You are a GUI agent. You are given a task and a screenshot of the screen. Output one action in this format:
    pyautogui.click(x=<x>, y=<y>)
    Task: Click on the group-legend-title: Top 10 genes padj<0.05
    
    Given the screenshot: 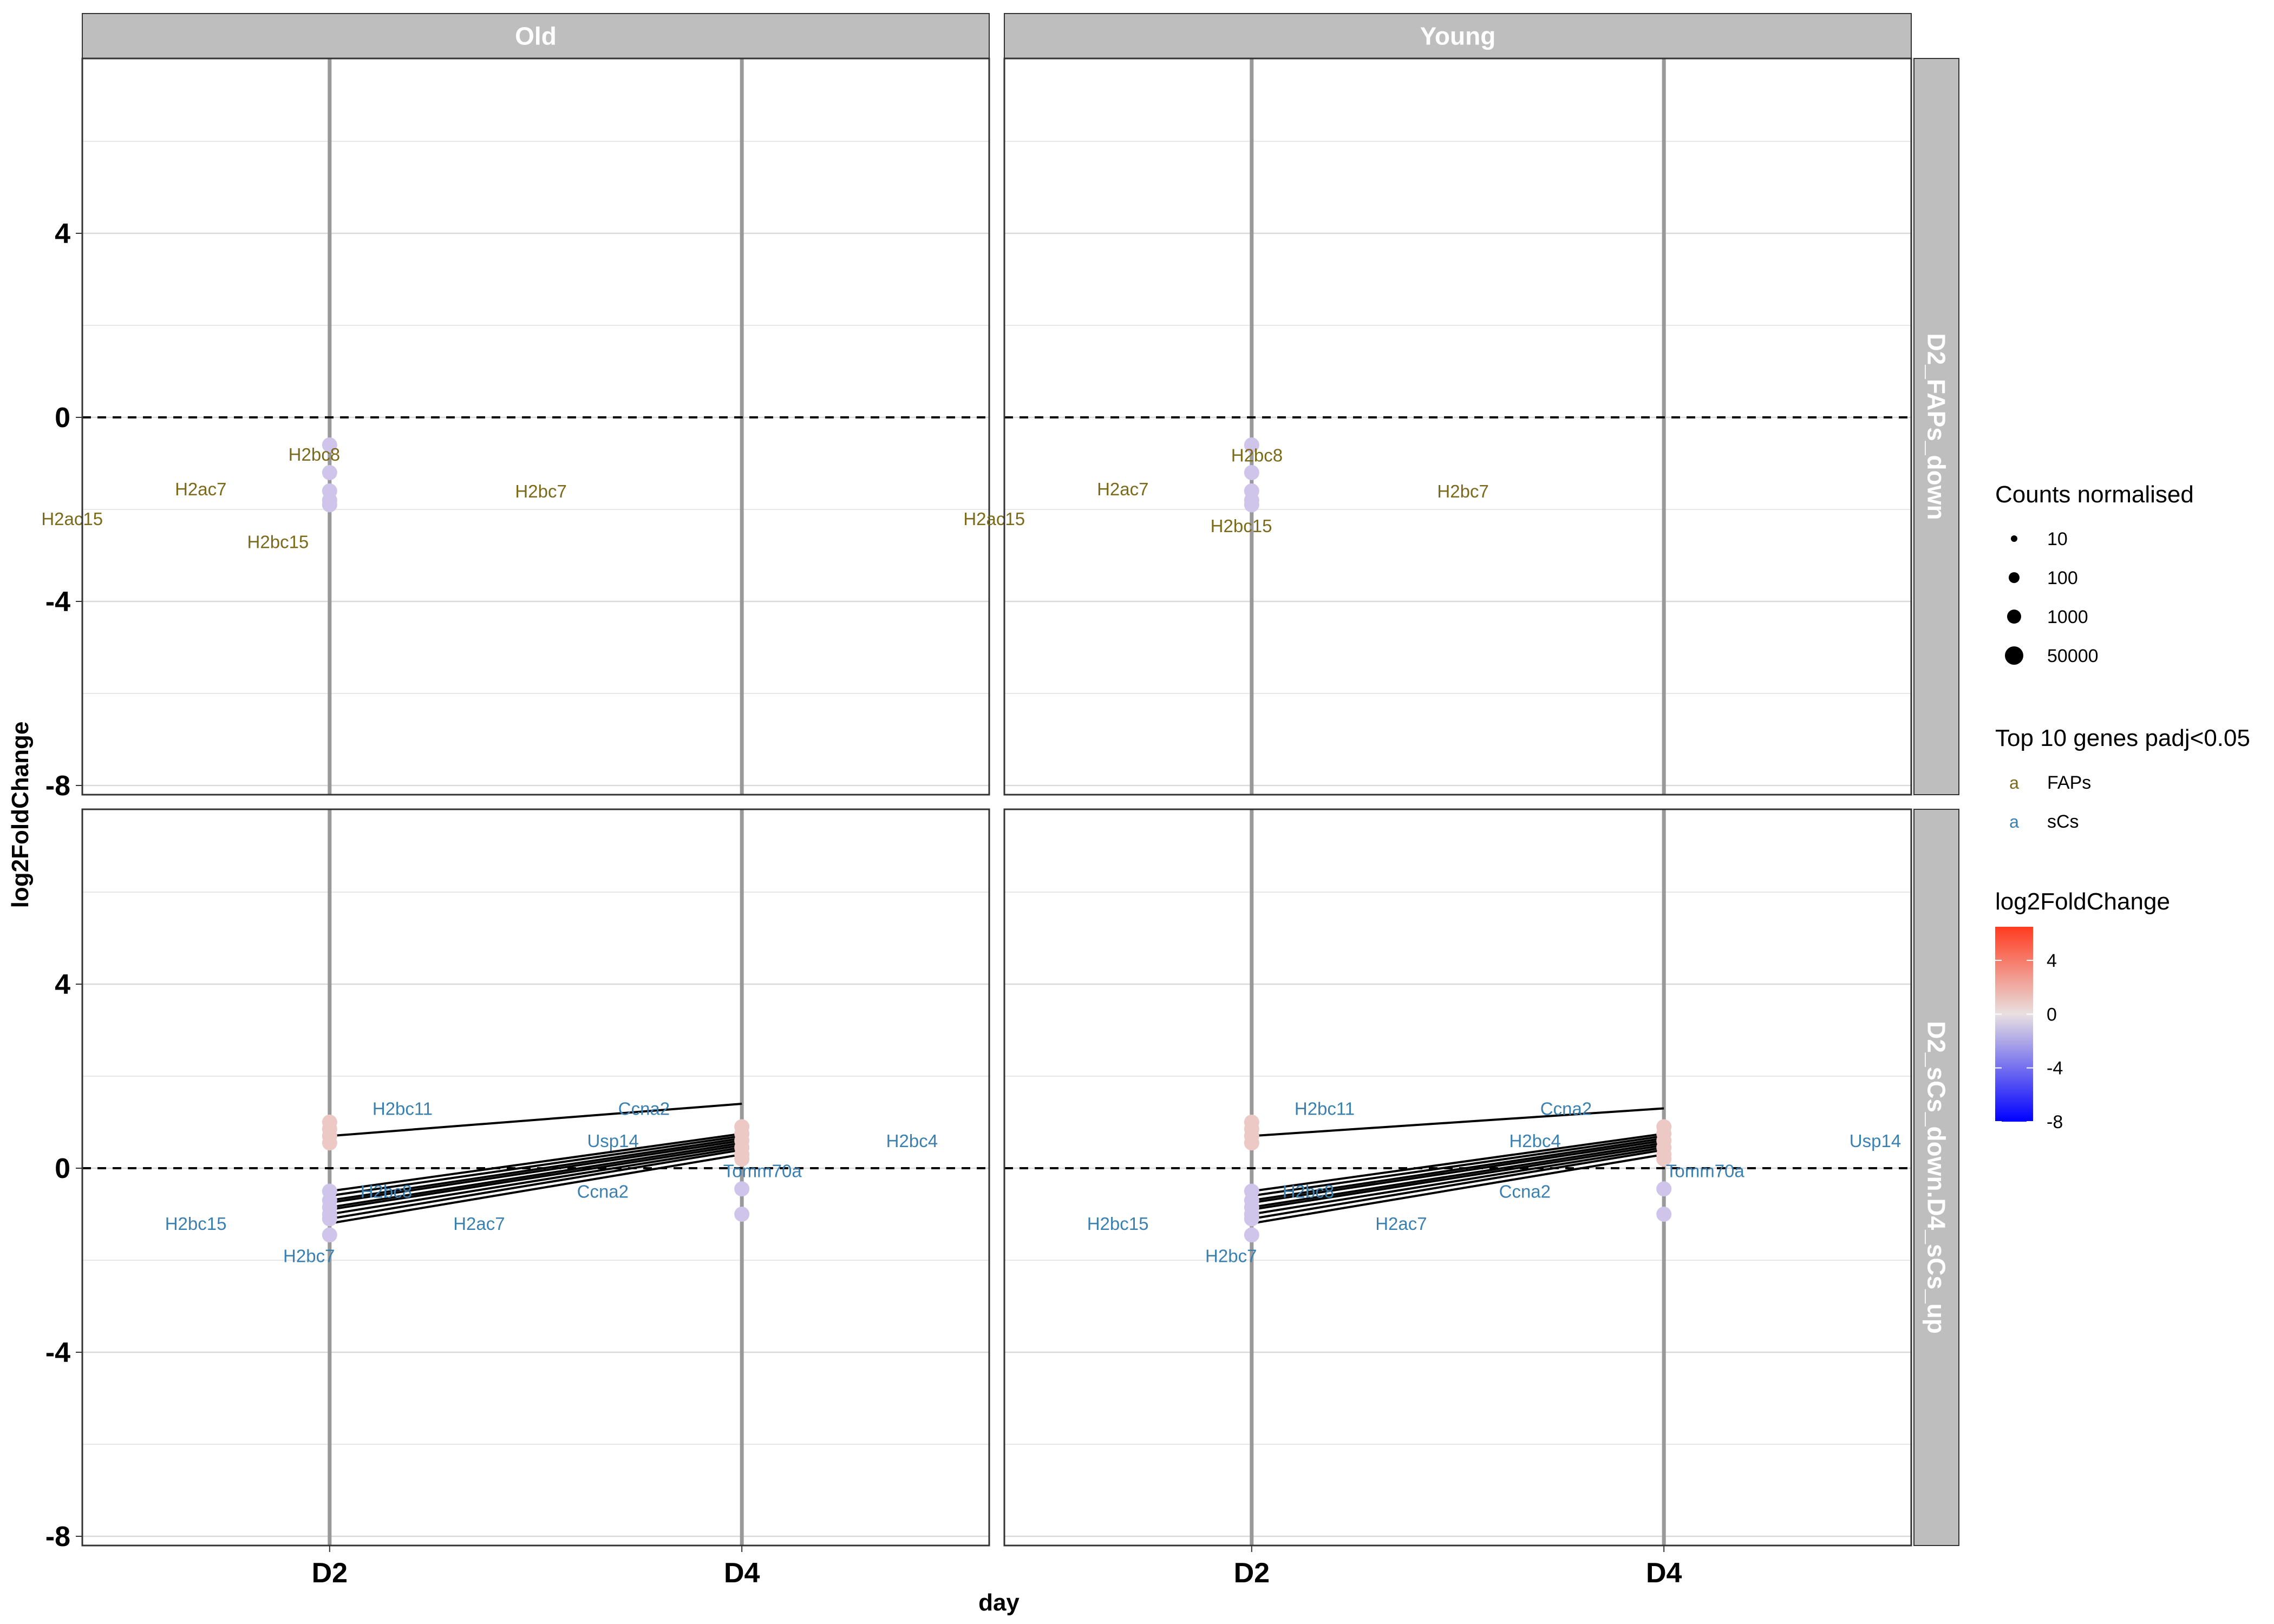 What is the action you would take?
    pyautogui.click(x=2123, y=738)
    